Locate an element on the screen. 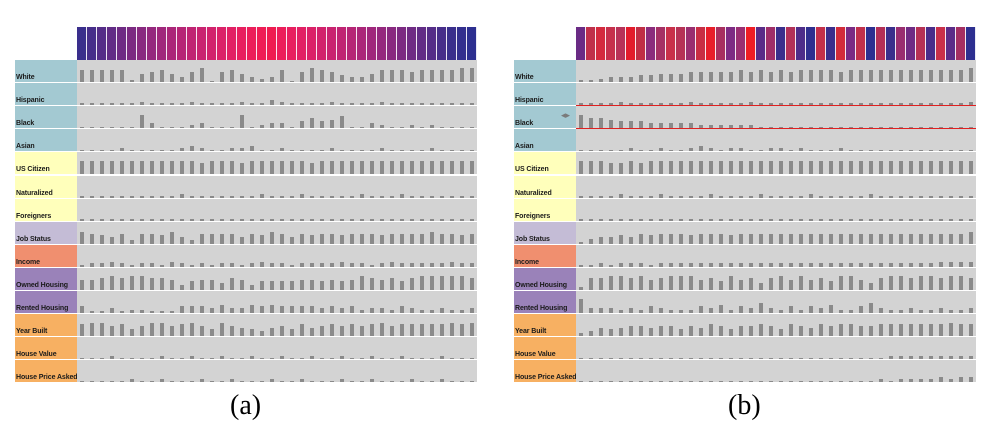 The image size is (992, 433). row-label: Black is located at coordinates (545, 117).